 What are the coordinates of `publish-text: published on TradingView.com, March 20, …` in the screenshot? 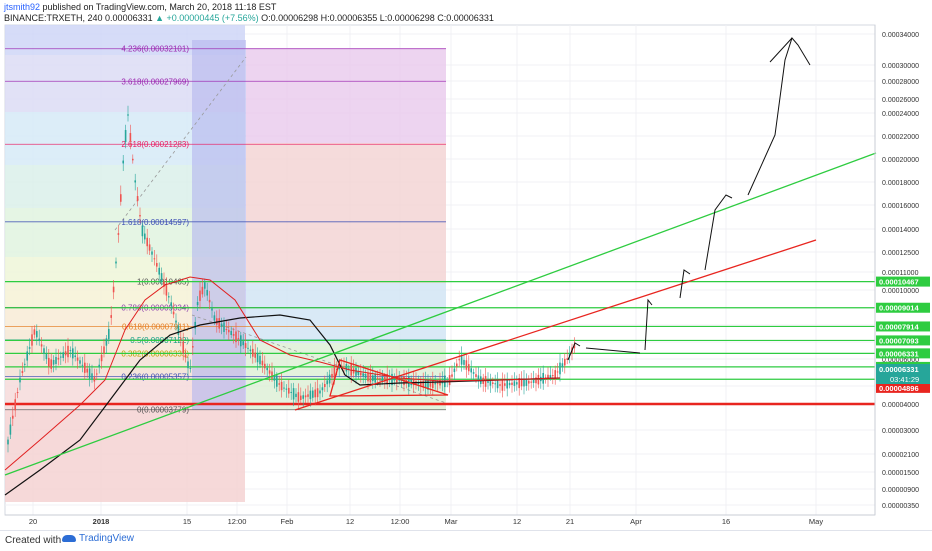 It's located at (158, 7).